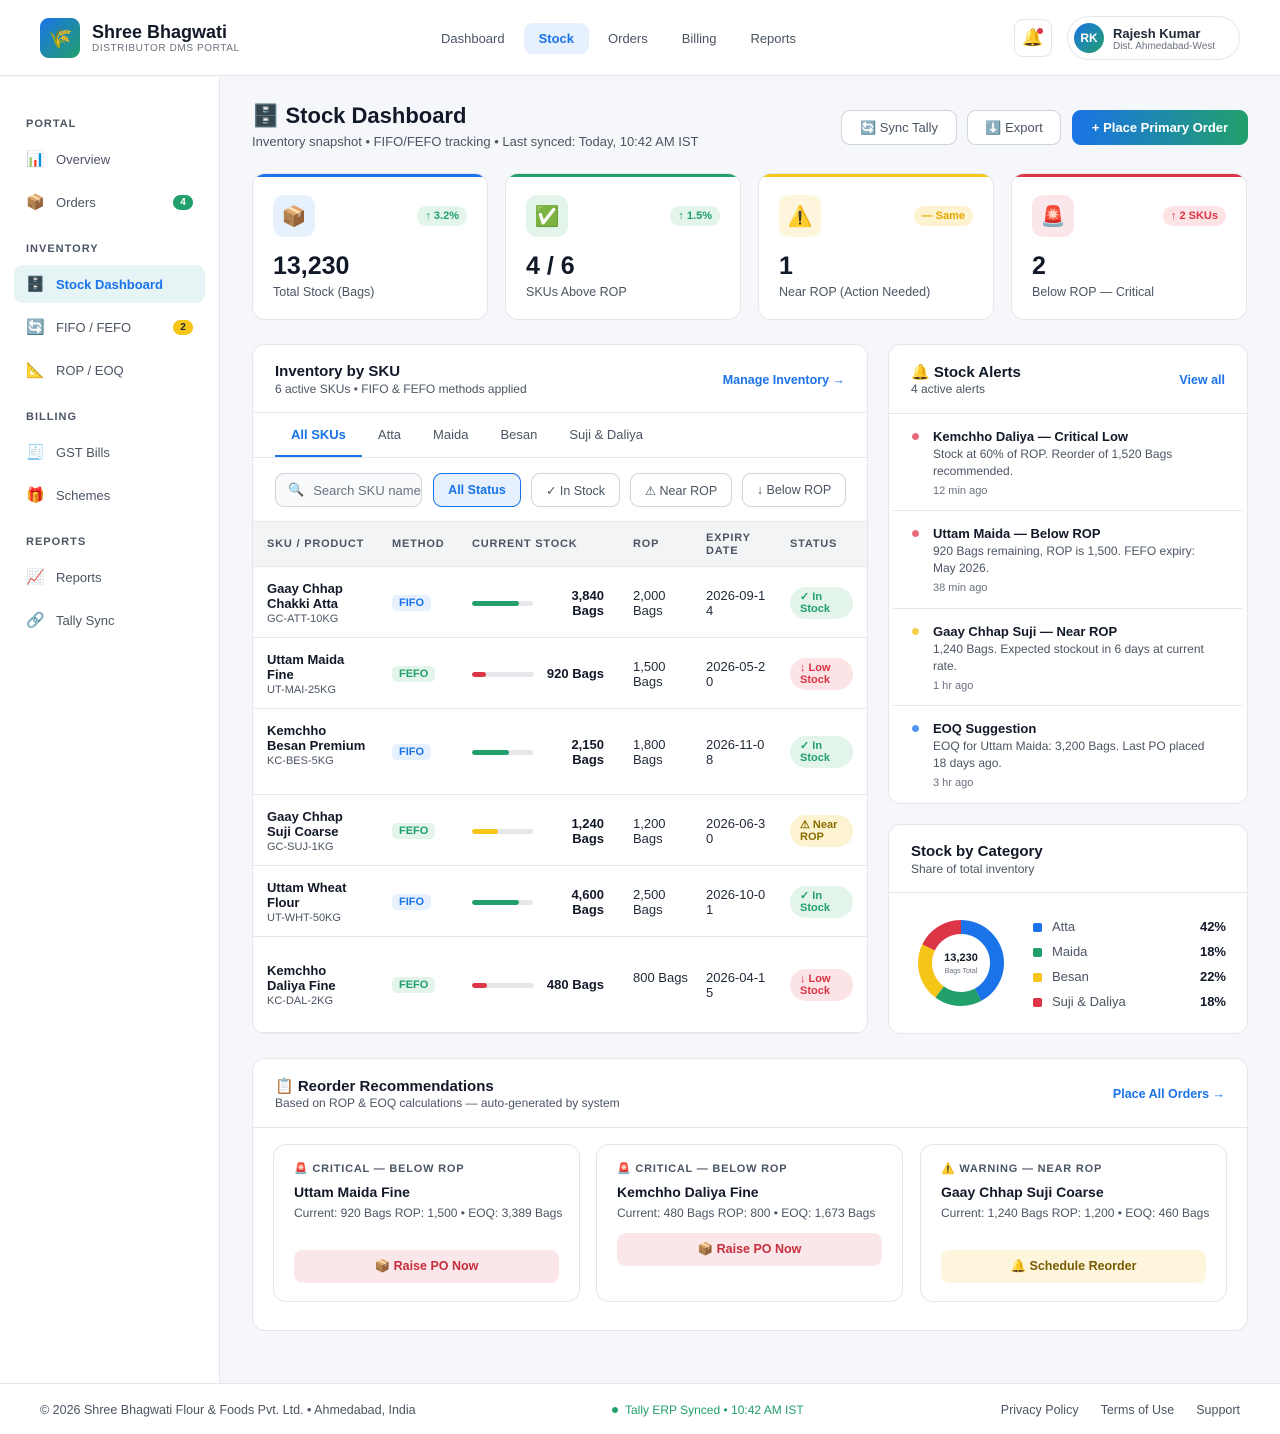  Describe the element at coordinates (735, 752) in the screenshot. I see `expiry-date: 2026-11-08` at that location.